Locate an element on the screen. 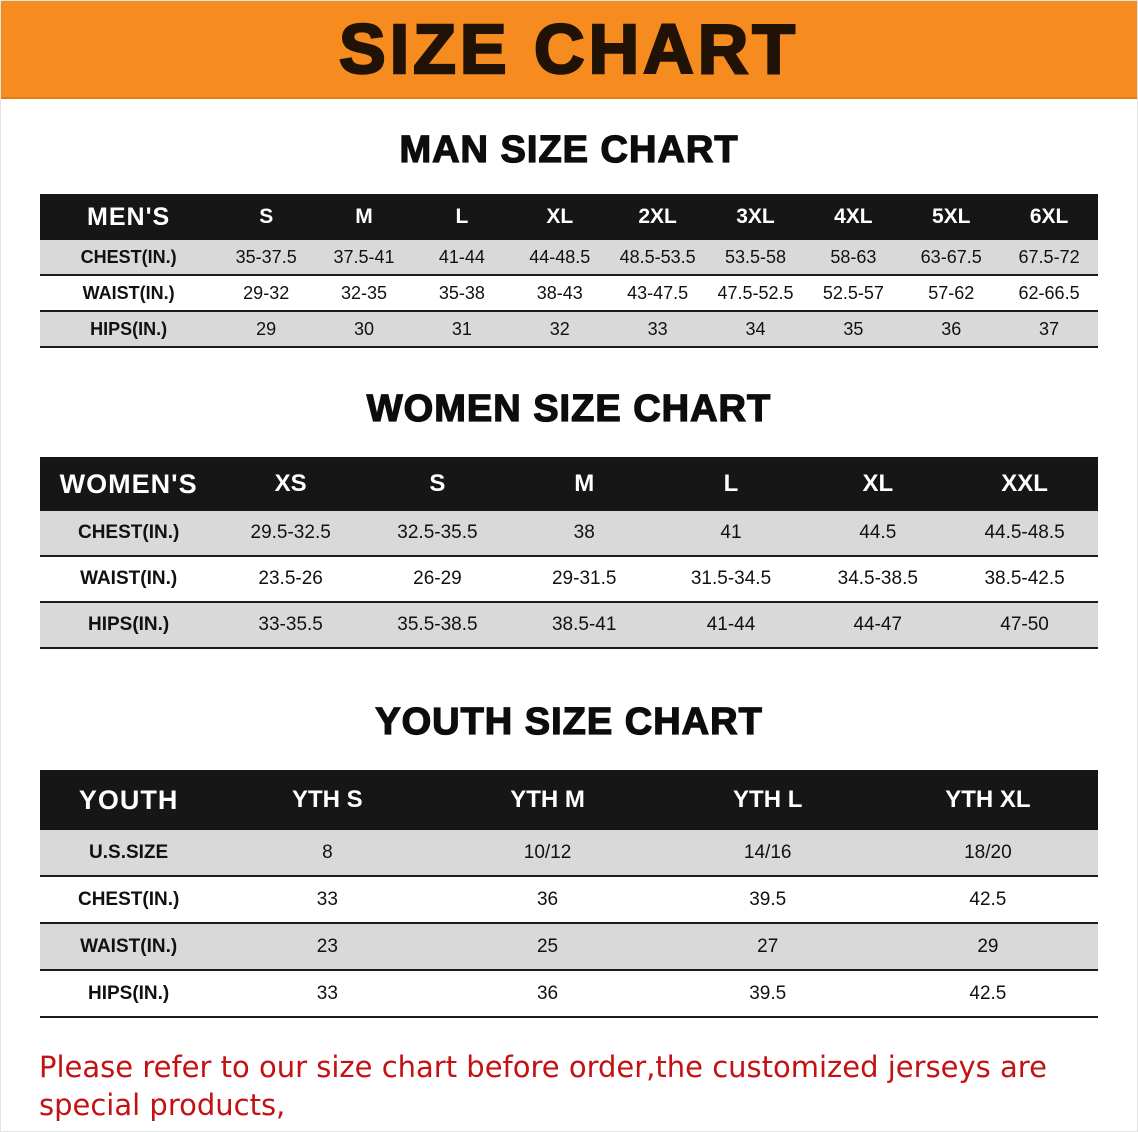 This screenshot has width=1138, height=1132. table-header-row: YOUTH YTH S YTH M YTH L YTH XL is located at coordinates (569, 800).